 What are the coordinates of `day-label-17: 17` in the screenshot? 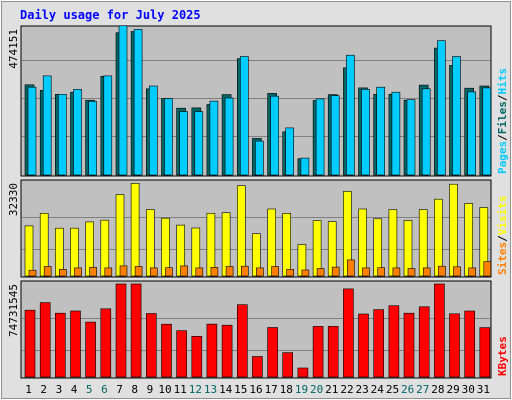 It's located at (271, 389).